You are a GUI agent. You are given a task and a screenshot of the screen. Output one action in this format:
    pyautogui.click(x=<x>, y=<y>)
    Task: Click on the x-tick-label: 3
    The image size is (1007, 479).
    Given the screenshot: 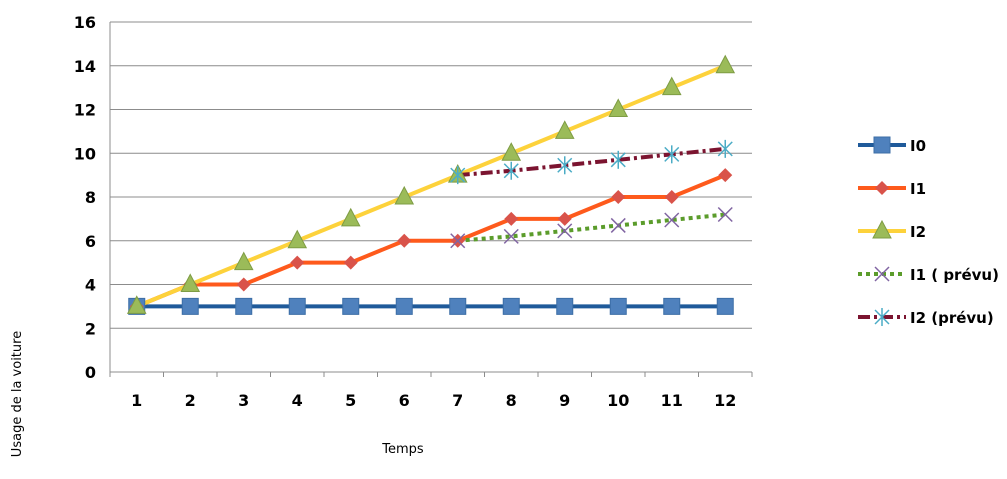 What is the action you would take?
    pyautogui.click(x=243, y=400)
    